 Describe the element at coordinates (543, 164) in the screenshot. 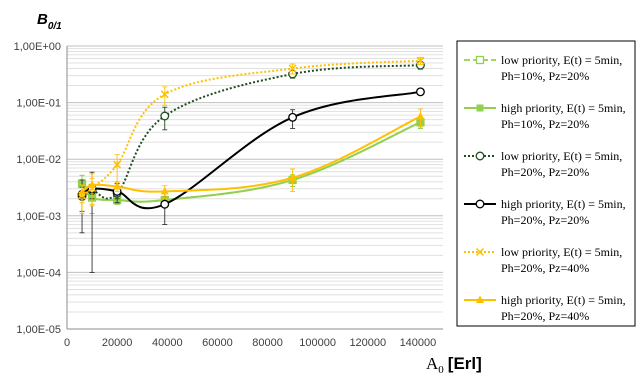

I see `legend-entry: low priority, E(t) = 5min, Ph=20%, Pz=20%` at that location.